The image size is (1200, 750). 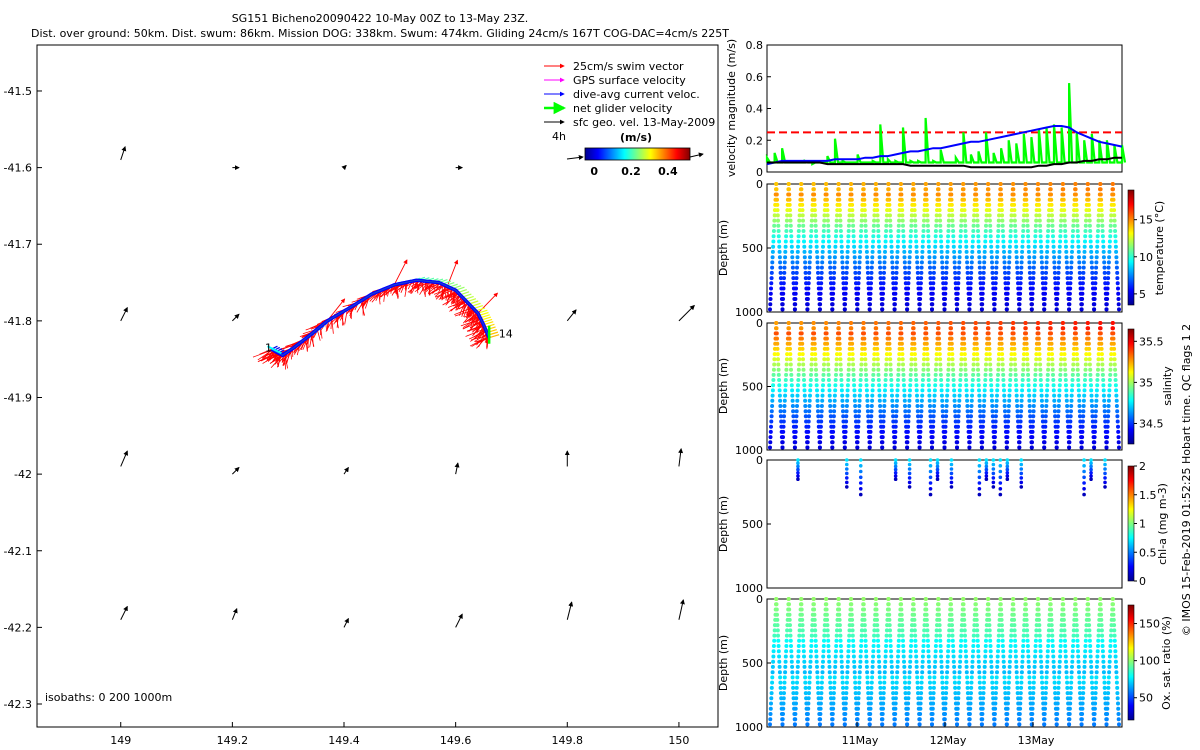 I want to click on cbar-tick-label: 100, so click(x=1149, y=661).